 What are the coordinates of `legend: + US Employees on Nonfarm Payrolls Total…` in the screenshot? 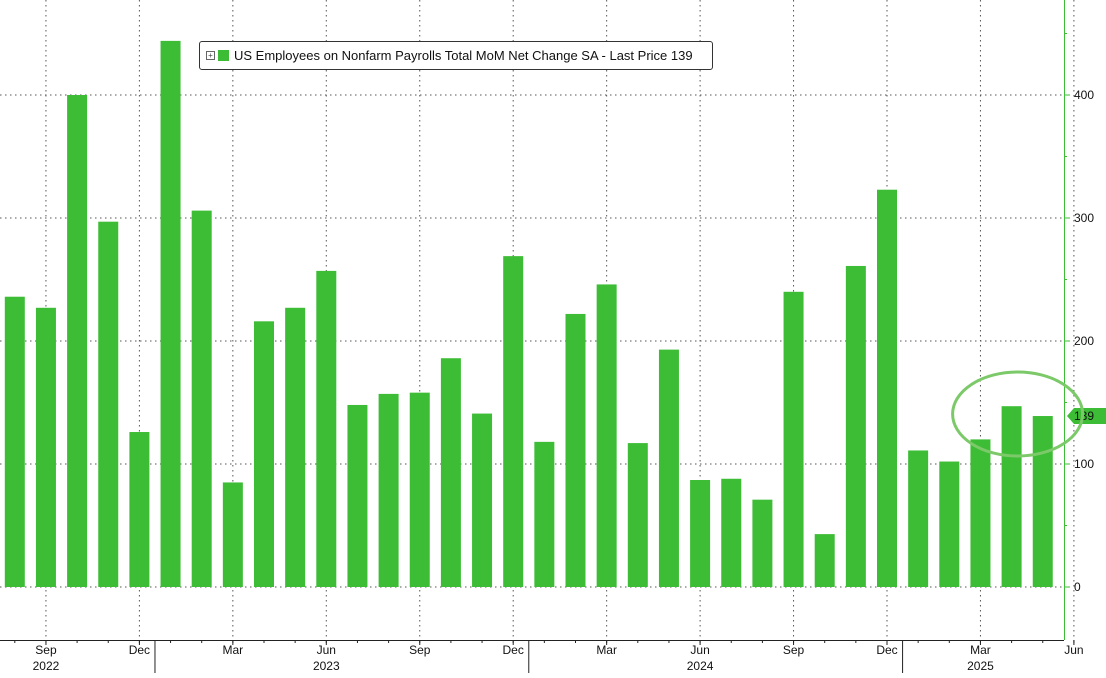 It's located at (456, 55).